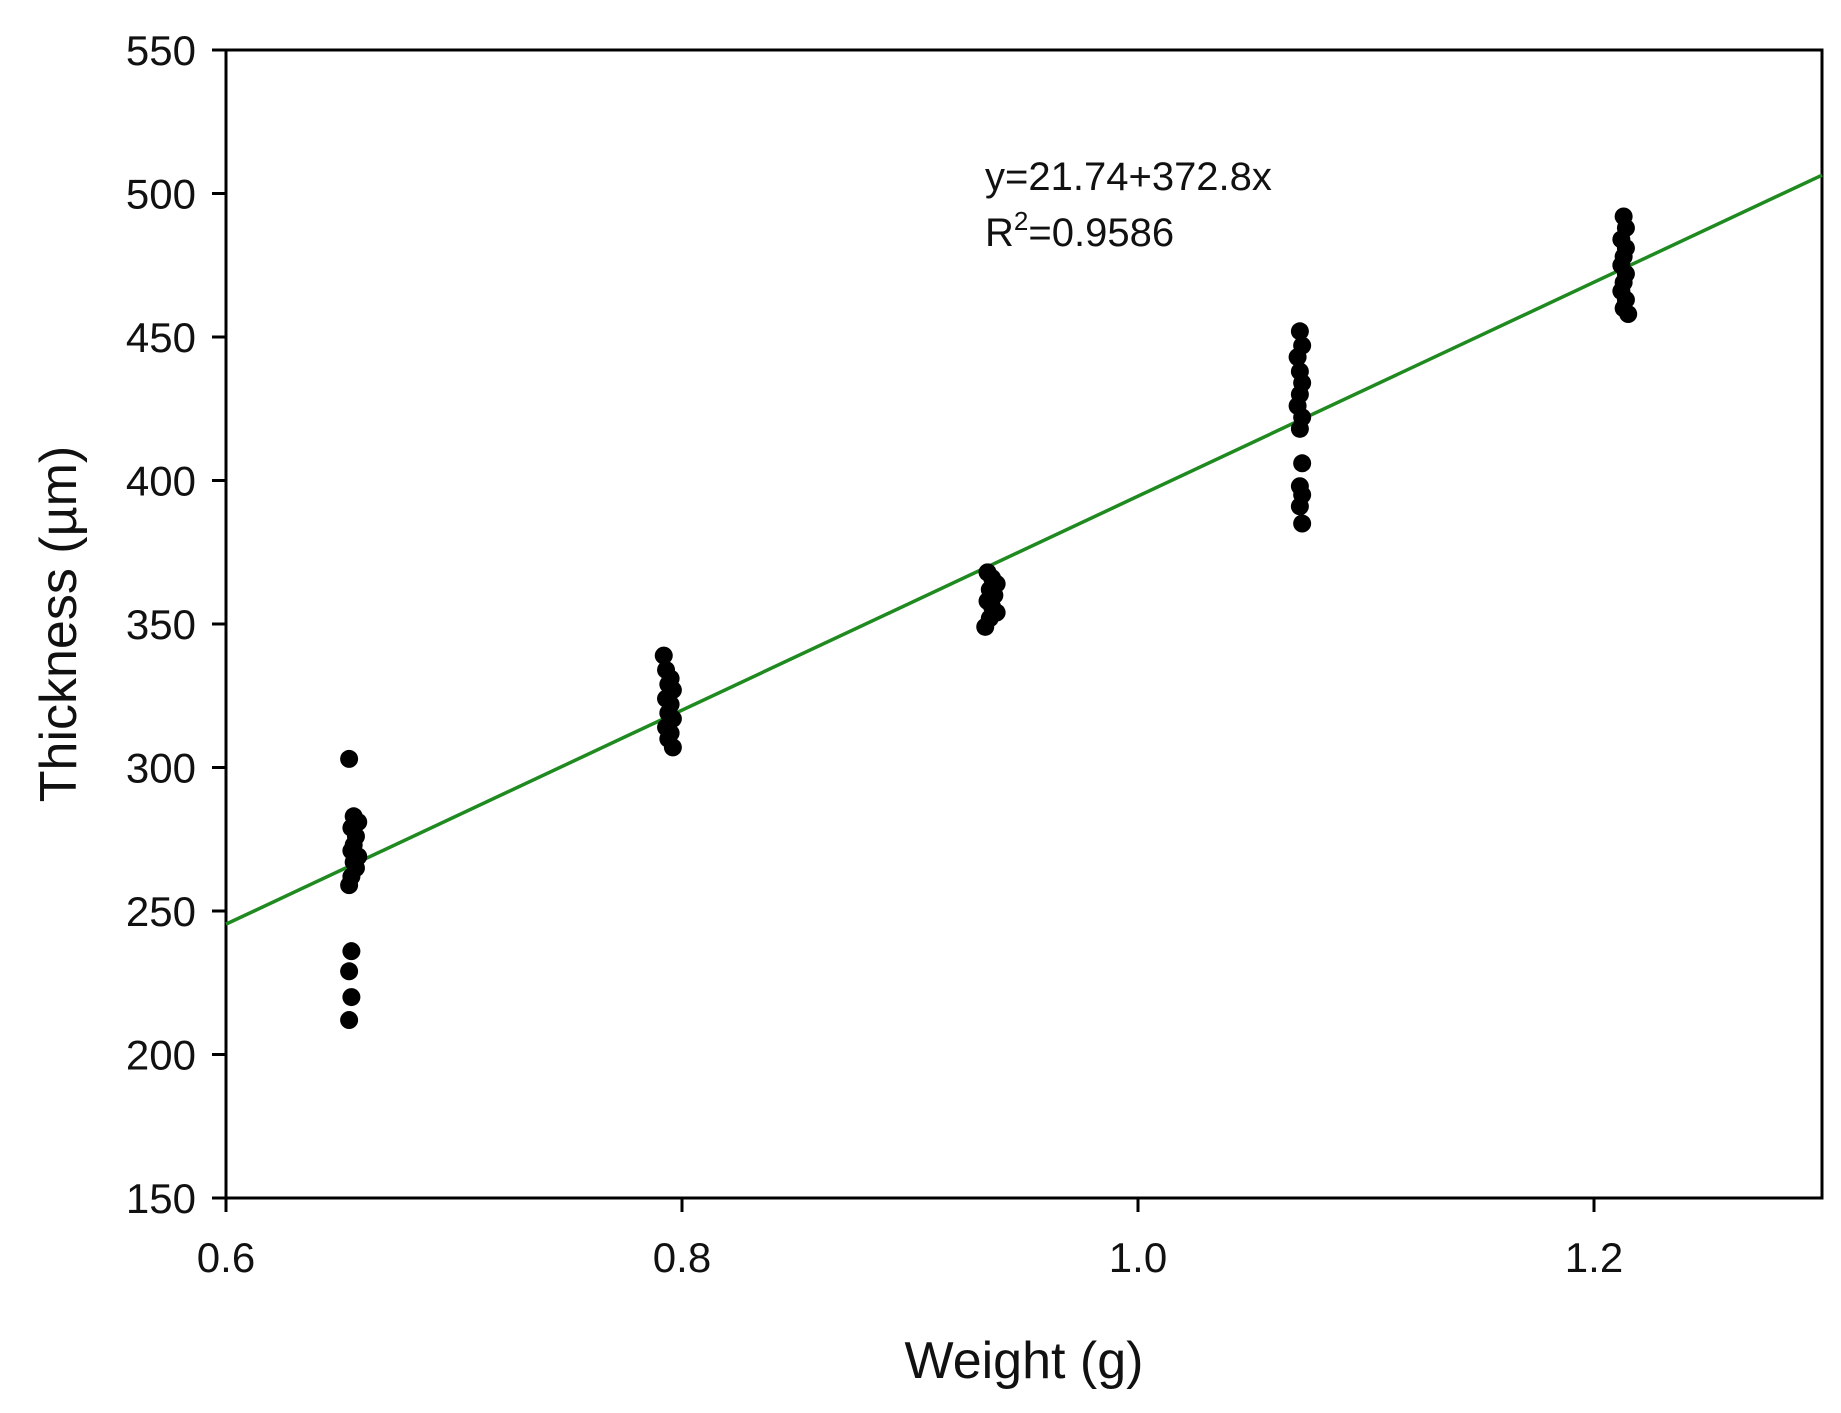  I want to click on x-axis-label: Weight (g), so click(1024, 1361).